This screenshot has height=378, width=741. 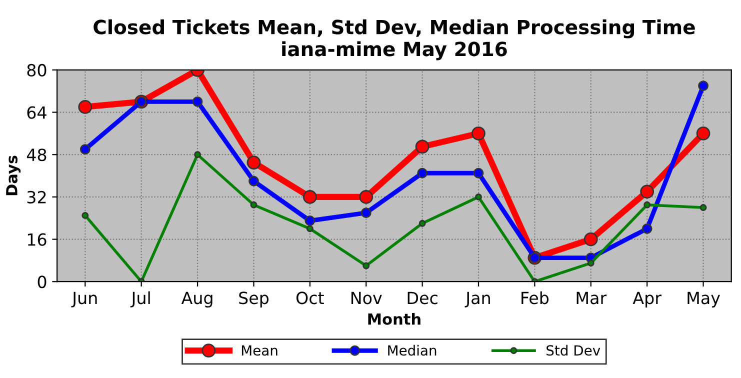 What do you see at coordinates (36, 70) in the screenshot?
I see `y-tick-label: 80` at bounding box center [36, 70].